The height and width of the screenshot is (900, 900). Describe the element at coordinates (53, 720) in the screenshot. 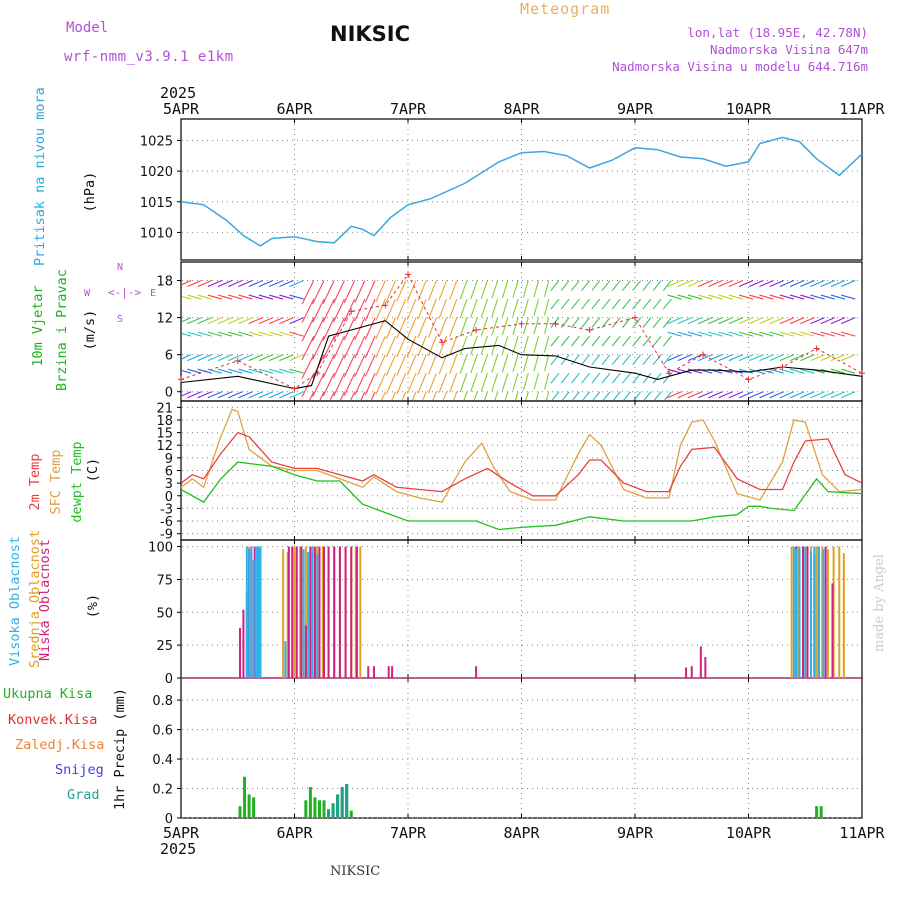

I see `legend-convective: Konvek.Kisa` at that location.